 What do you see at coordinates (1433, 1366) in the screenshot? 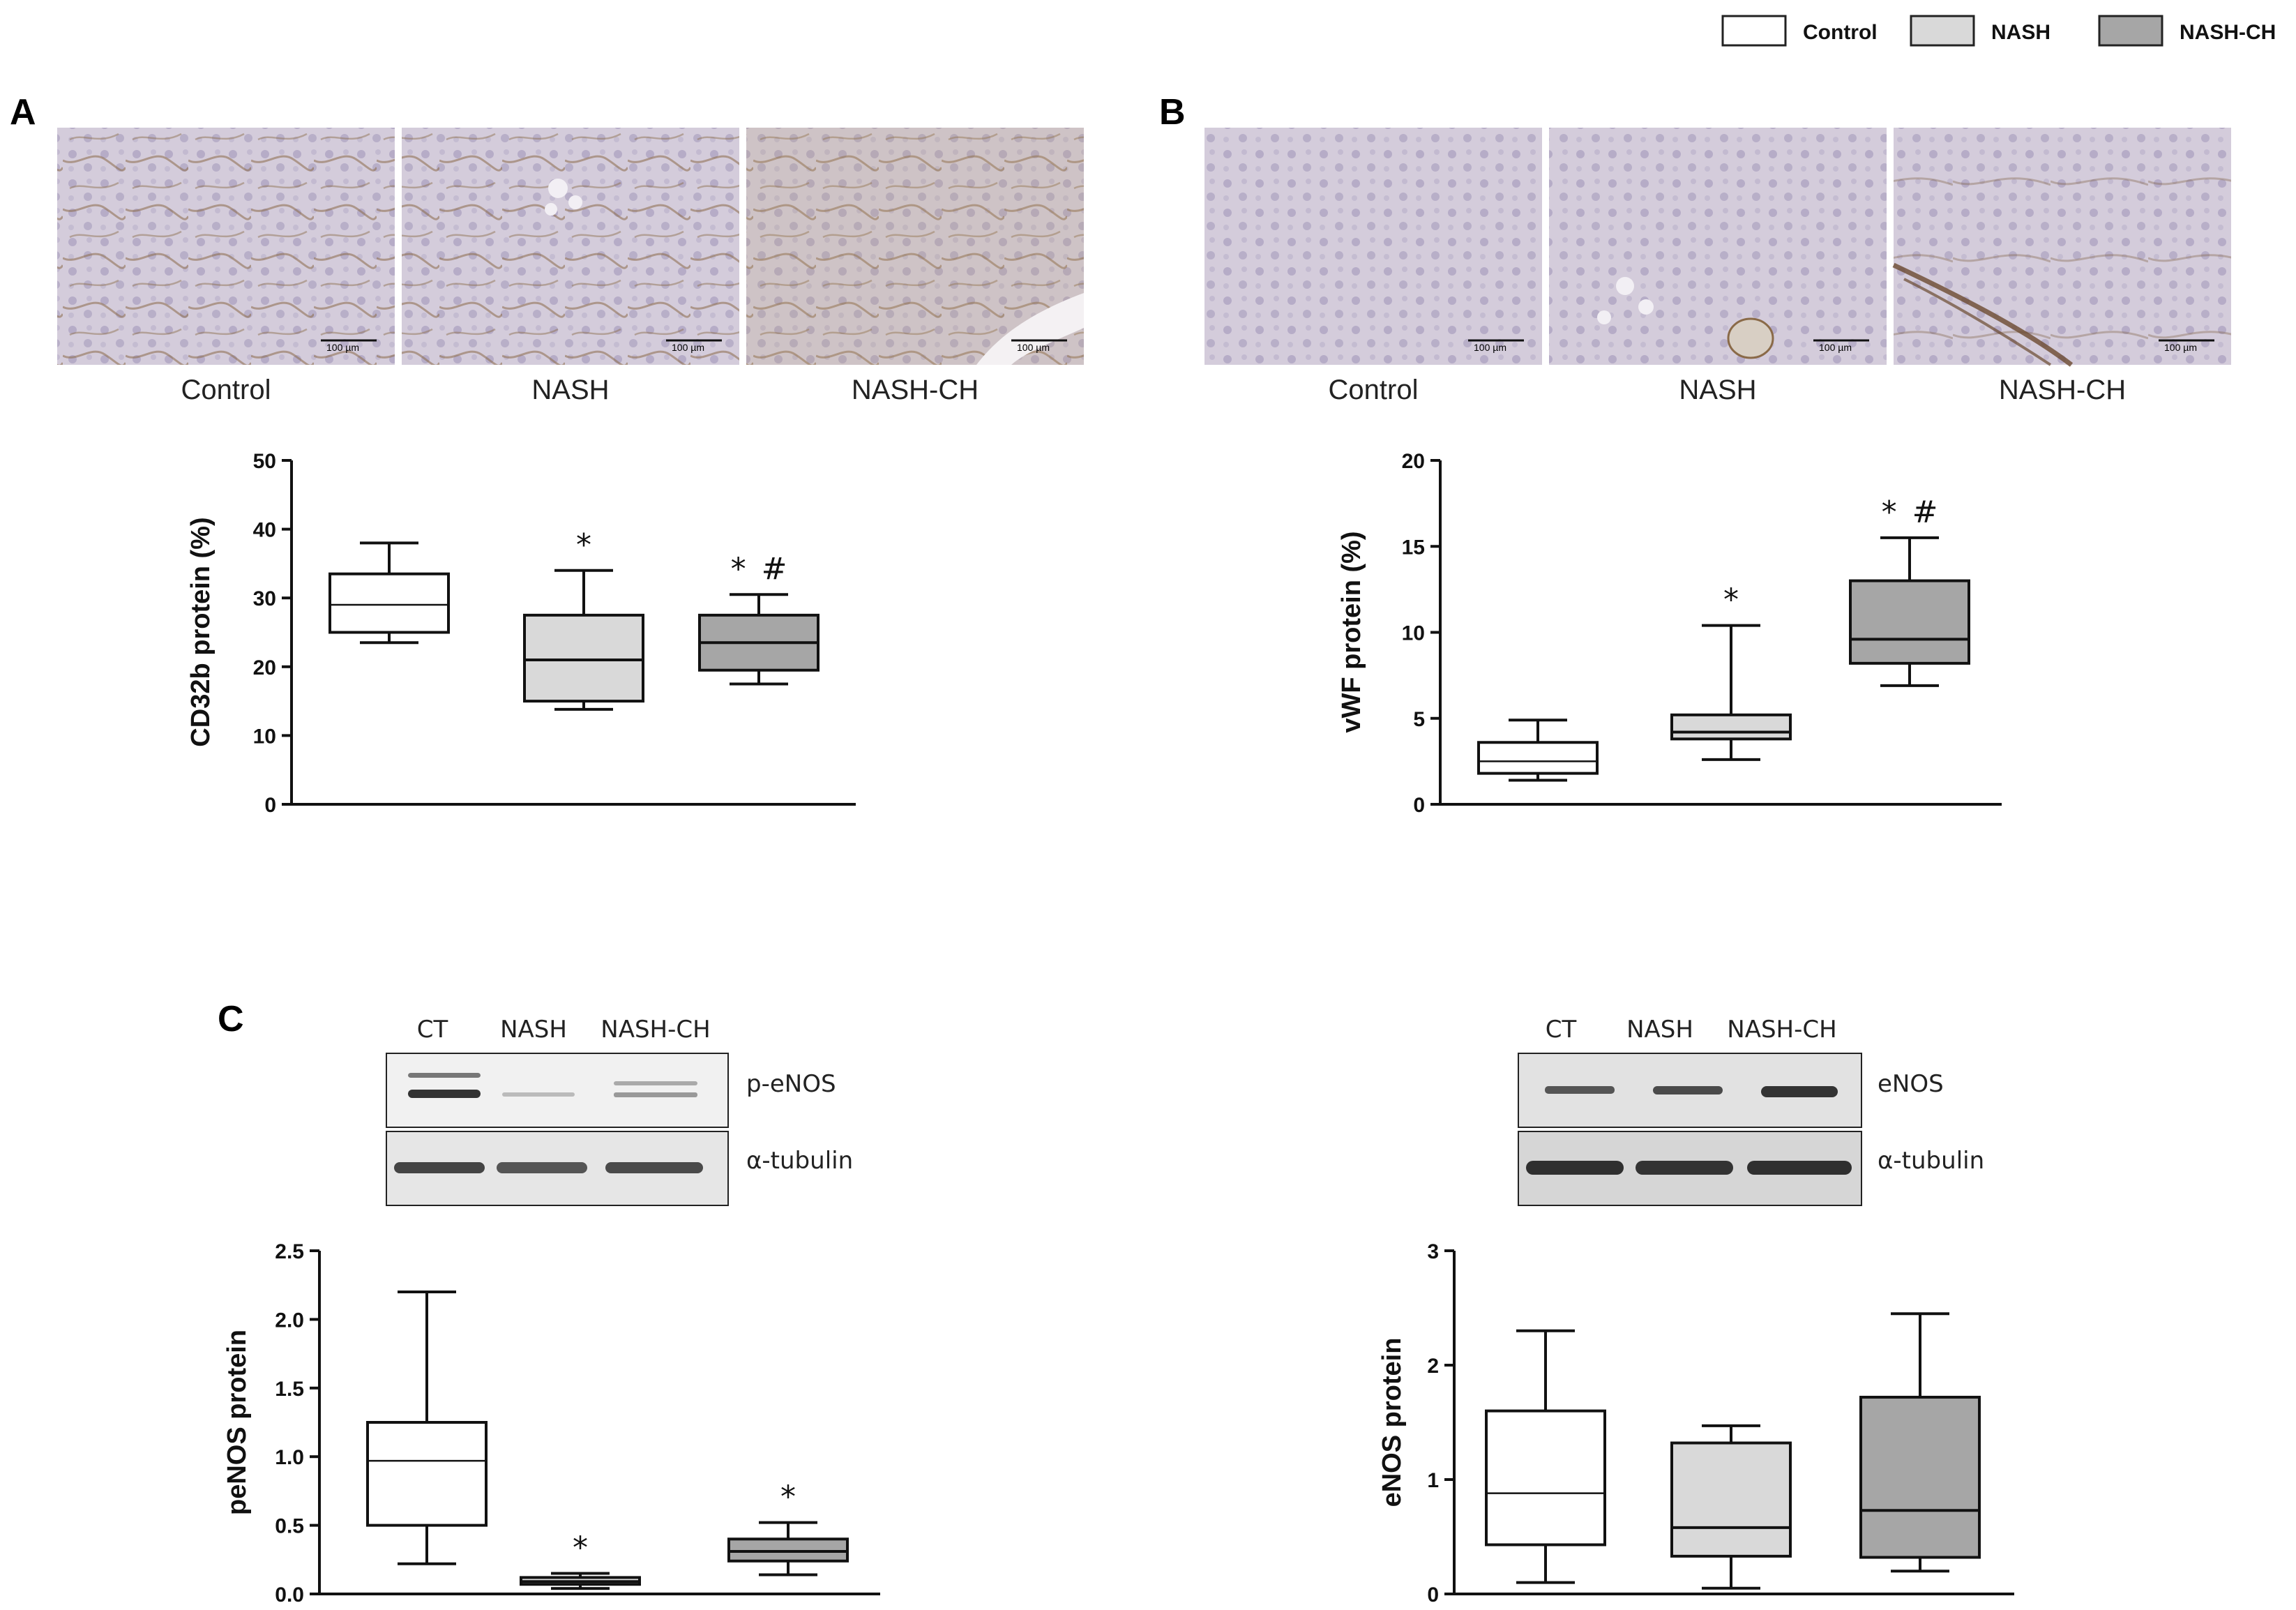
I see `y-tick-label: 2` at bounding box center [1433, 1366].